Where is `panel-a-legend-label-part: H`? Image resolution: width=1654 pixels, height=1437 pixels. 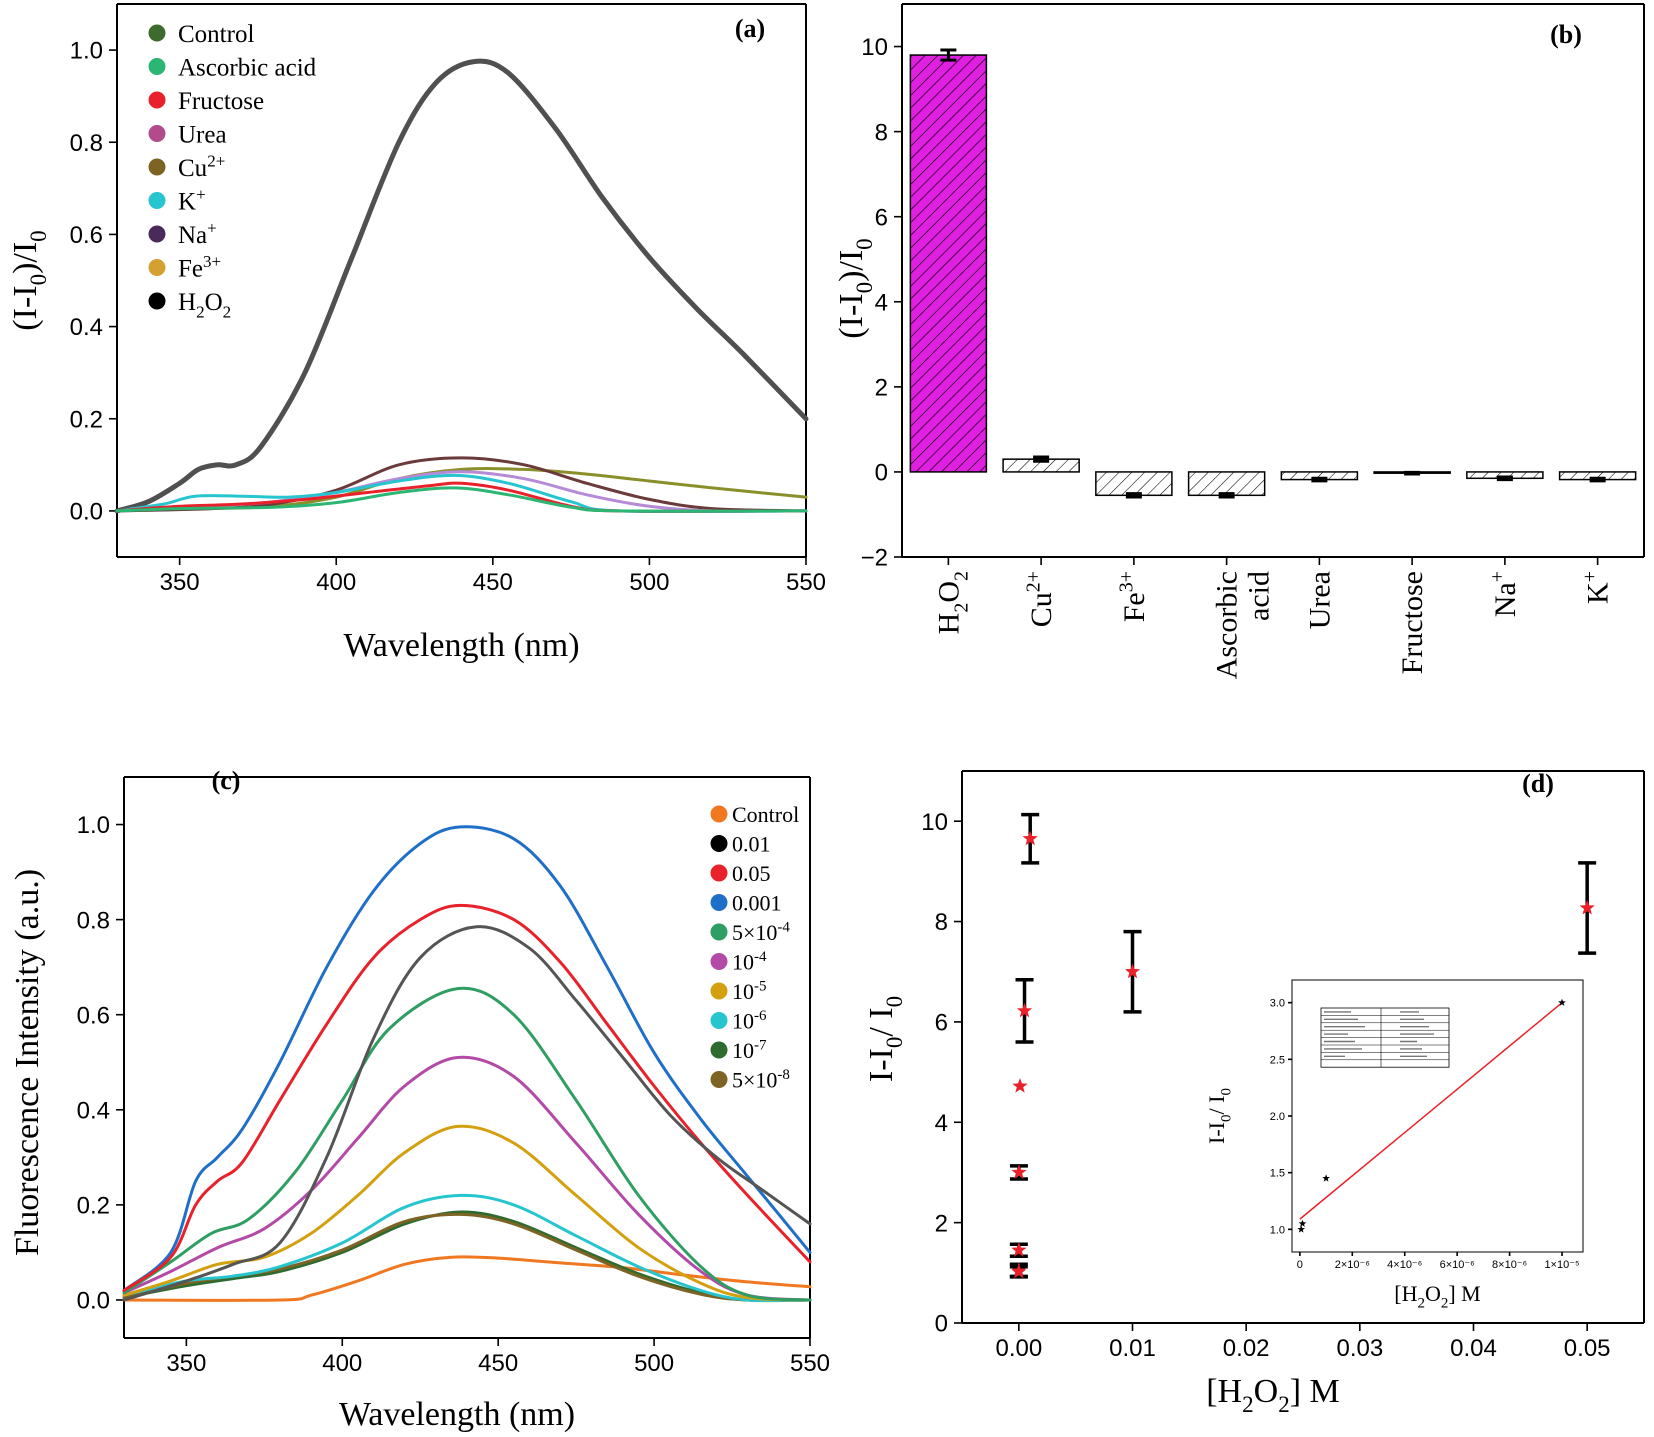
panel-a-legend-label-part: H is located at coordinates (187, 302).